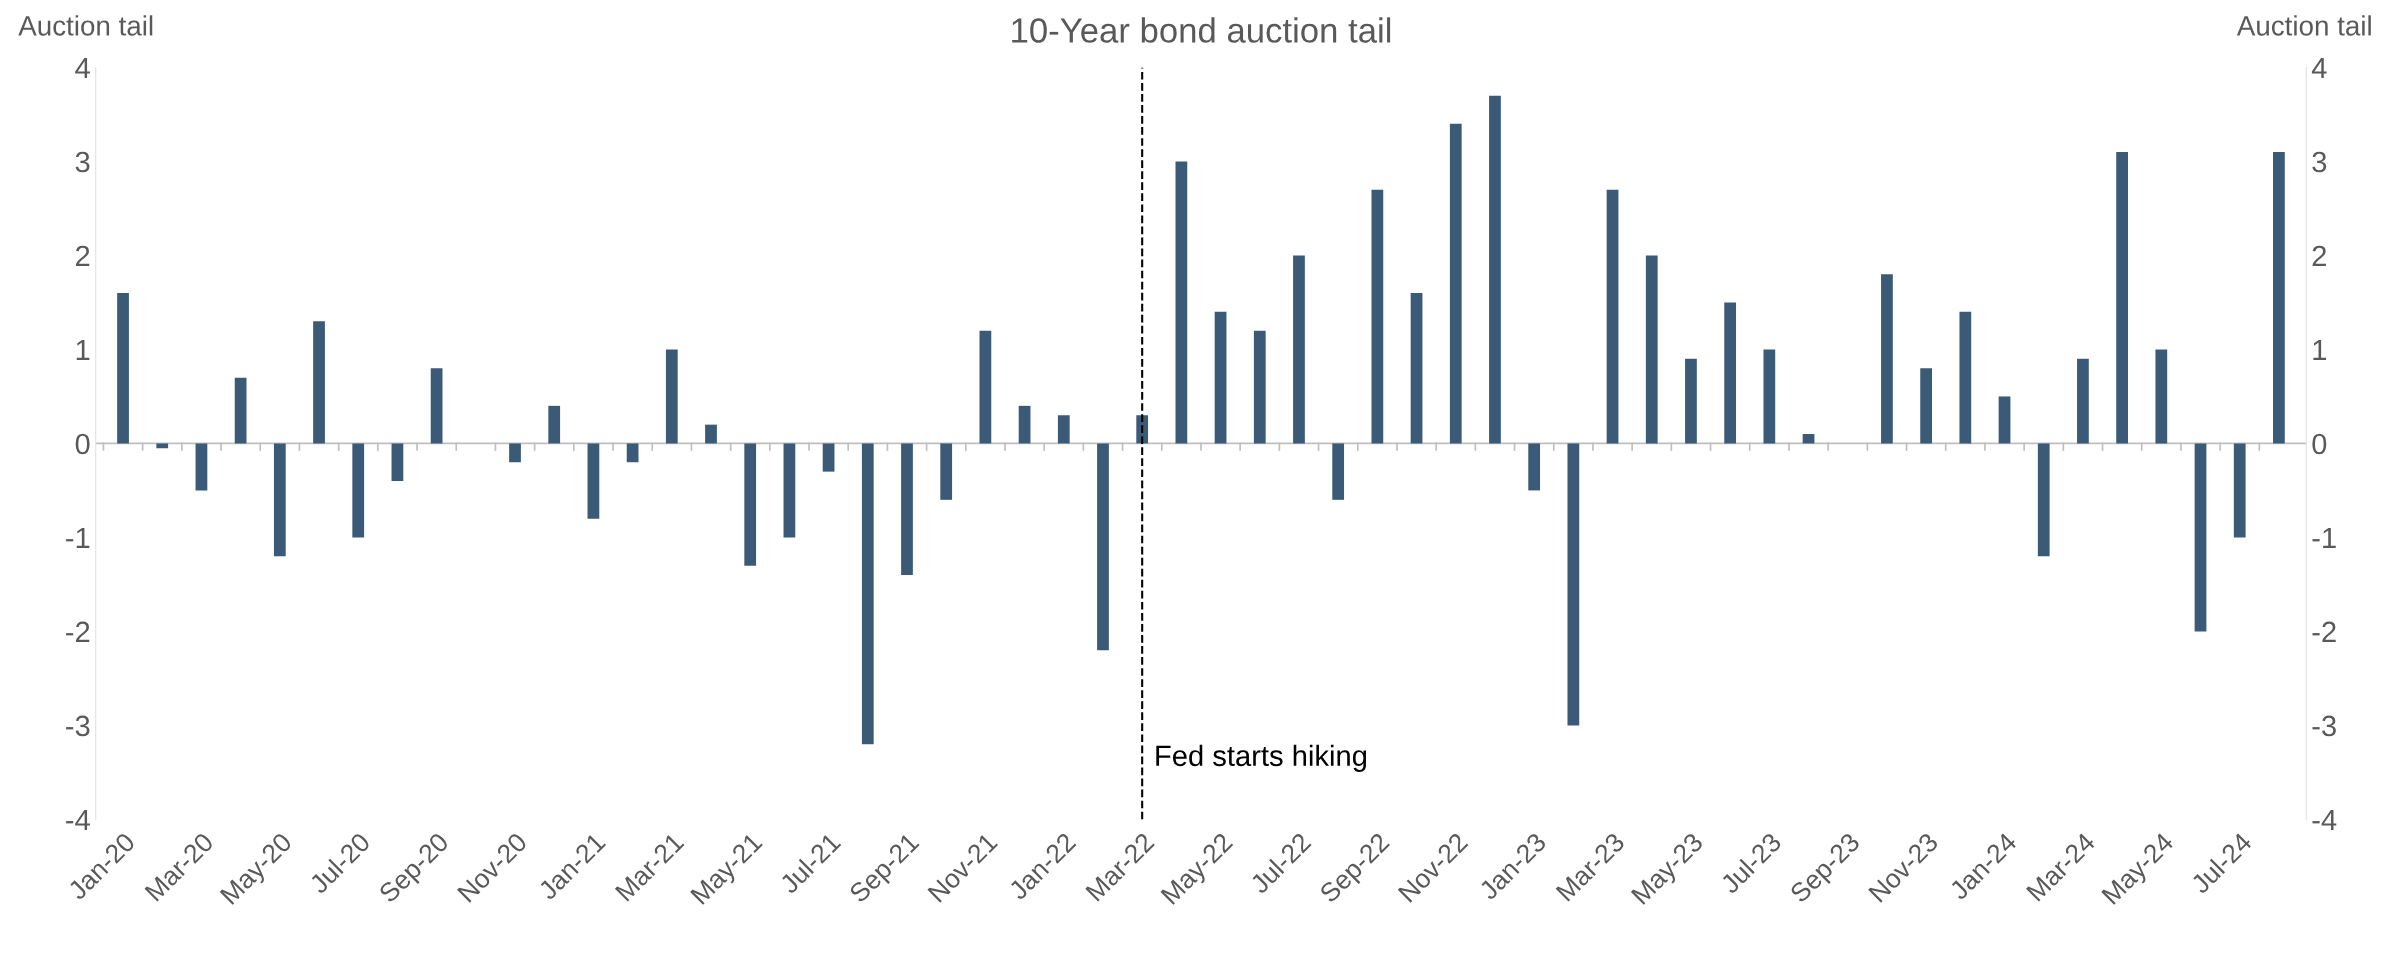  What do you see at coordinates (82, 68) in the screenshot?
I see `y-tick-label: 4` at bounding box center [82, 68].